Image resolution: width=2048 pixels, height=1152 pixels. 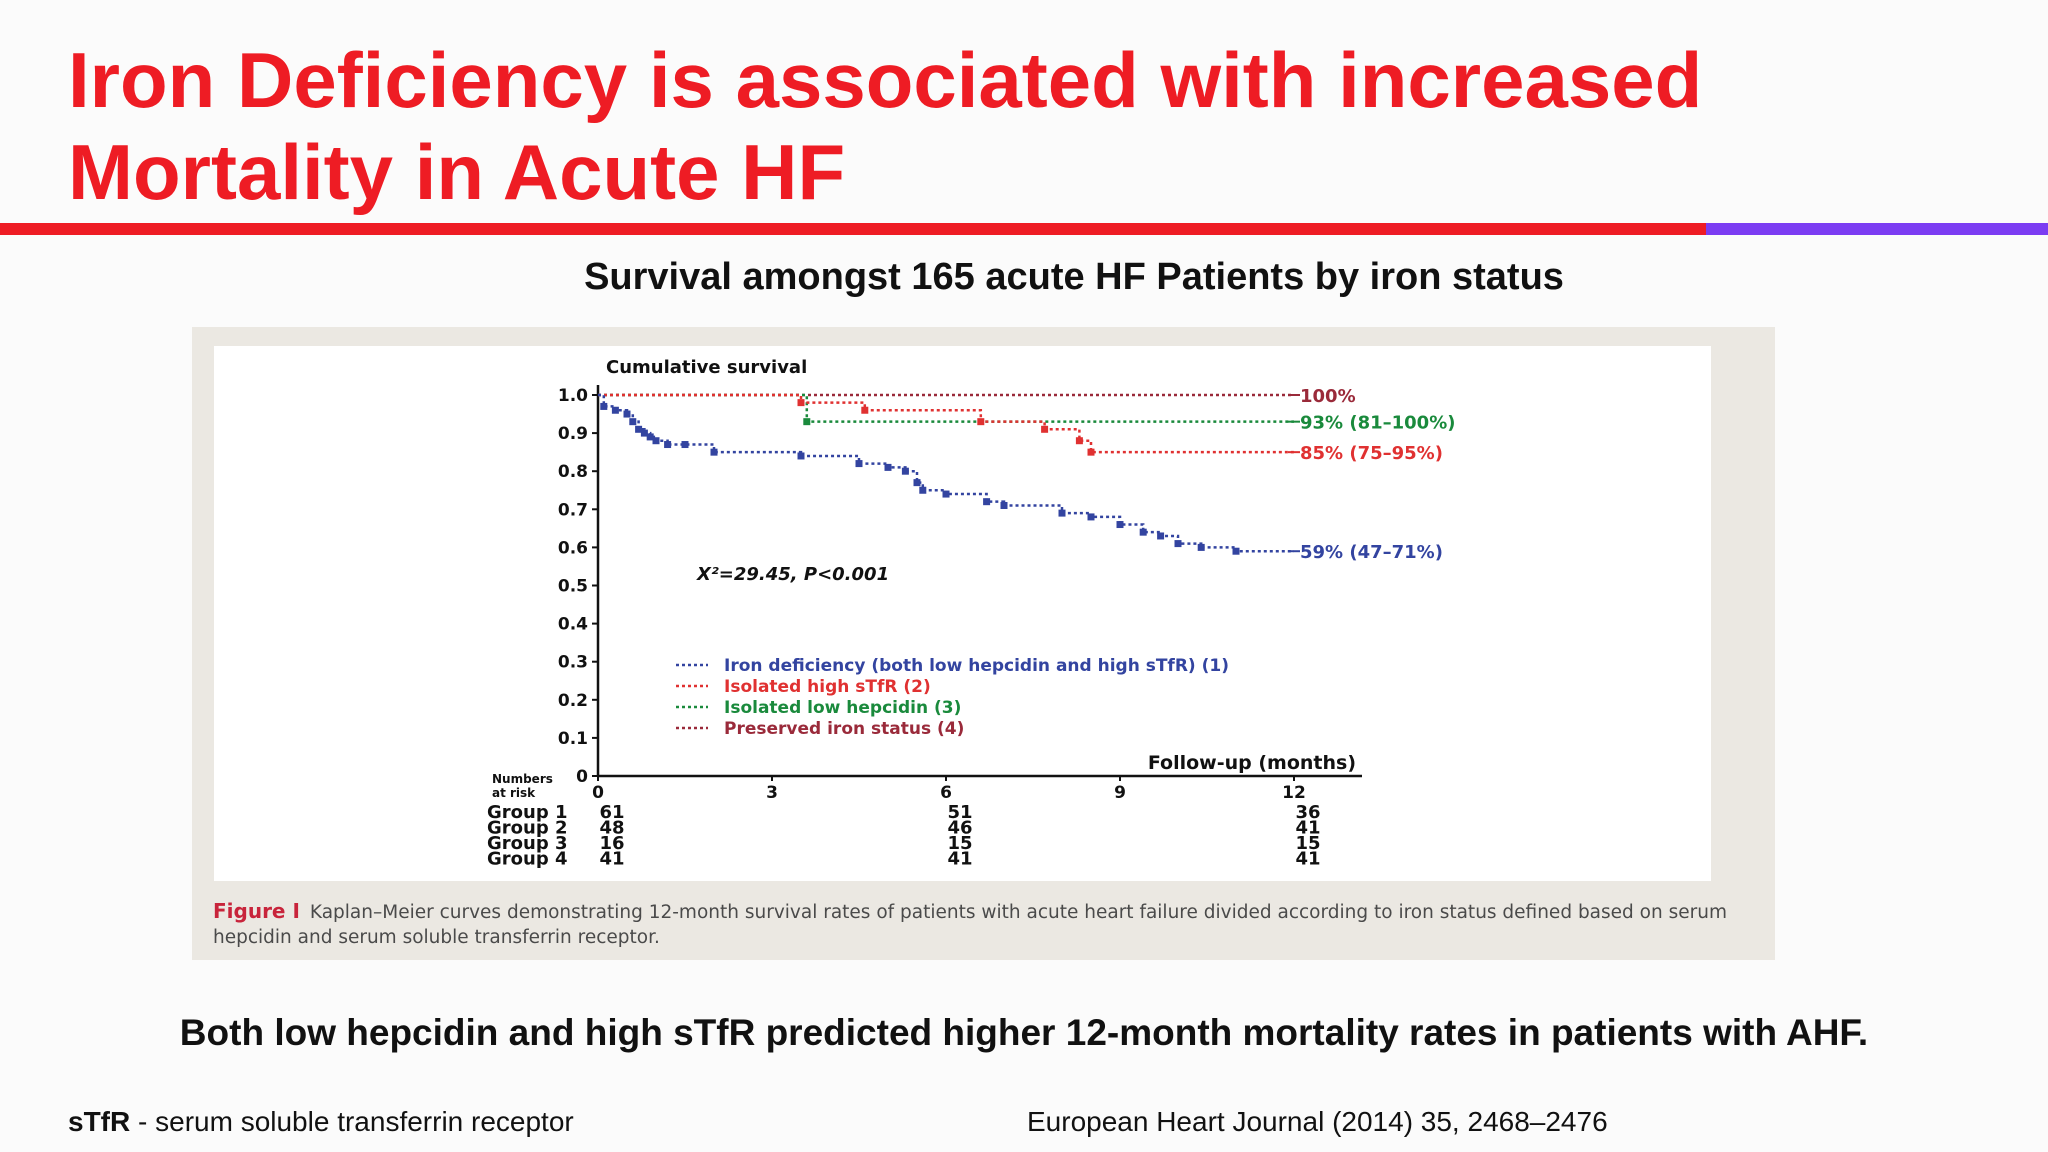 What do you see at coordinates (527, 859) in the screenshot?
I see `risk-table-group-label: Group 4` at bounding box center [527, 859].